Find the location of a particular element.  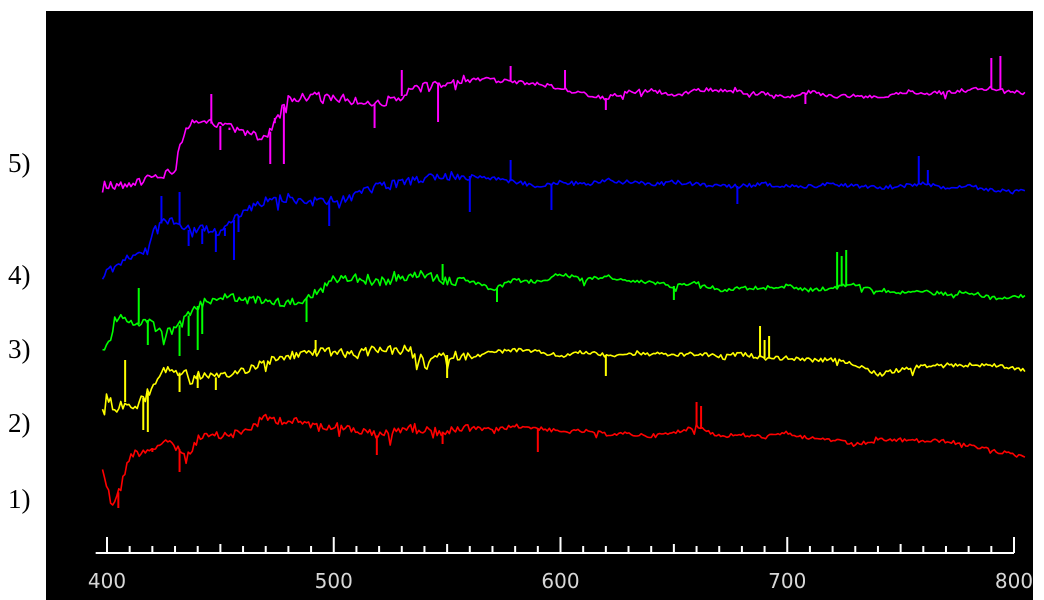

series-label-5: 5) is located at coordinates (19, 163).